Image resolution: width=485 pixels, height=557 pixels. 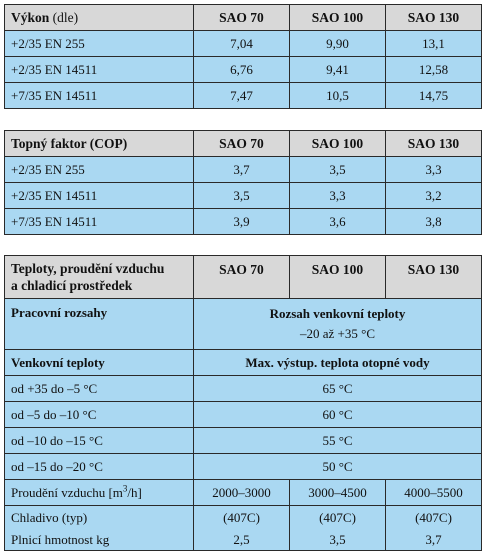 What do you see at coordinates (99, 17) in the screenshot?
I see `header-vykon: Výkon (dle)` at bounding box center [99, 17].